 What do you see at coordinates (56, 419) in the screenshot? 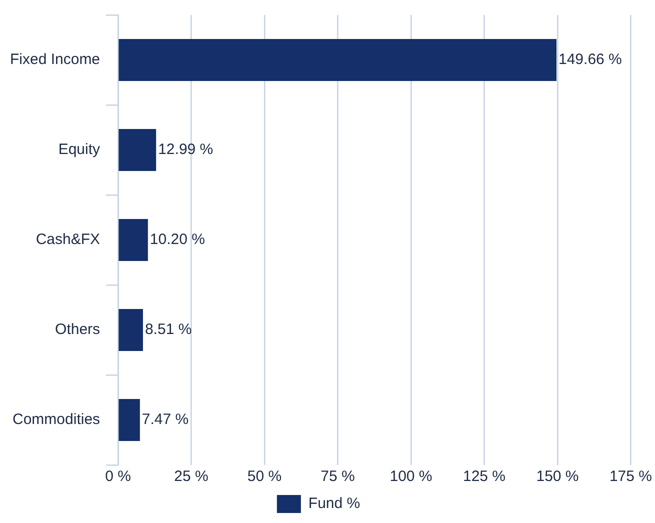
I see `y-tick-label: Commodities` at bounding box center [56, 419].